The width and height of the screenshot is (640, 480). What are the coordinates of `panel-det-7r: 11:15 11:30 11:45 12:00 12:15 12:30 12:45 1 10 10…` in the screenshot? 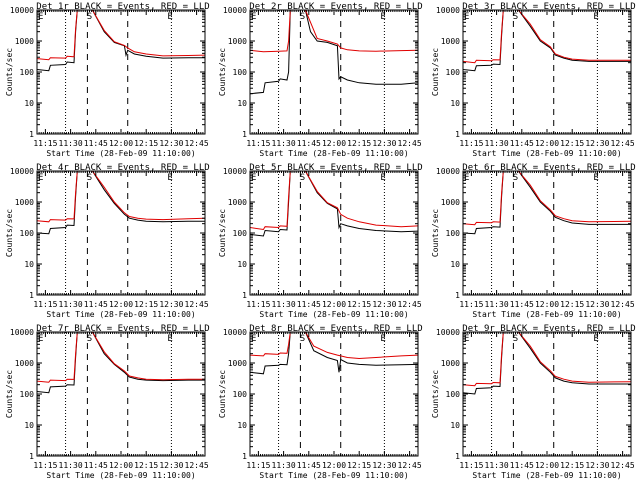 It's located at (107, 402).